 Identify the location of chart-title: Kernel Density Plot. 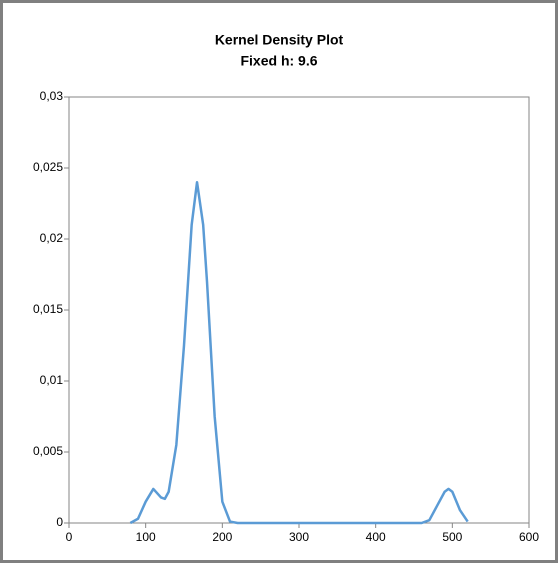
(279, 40).